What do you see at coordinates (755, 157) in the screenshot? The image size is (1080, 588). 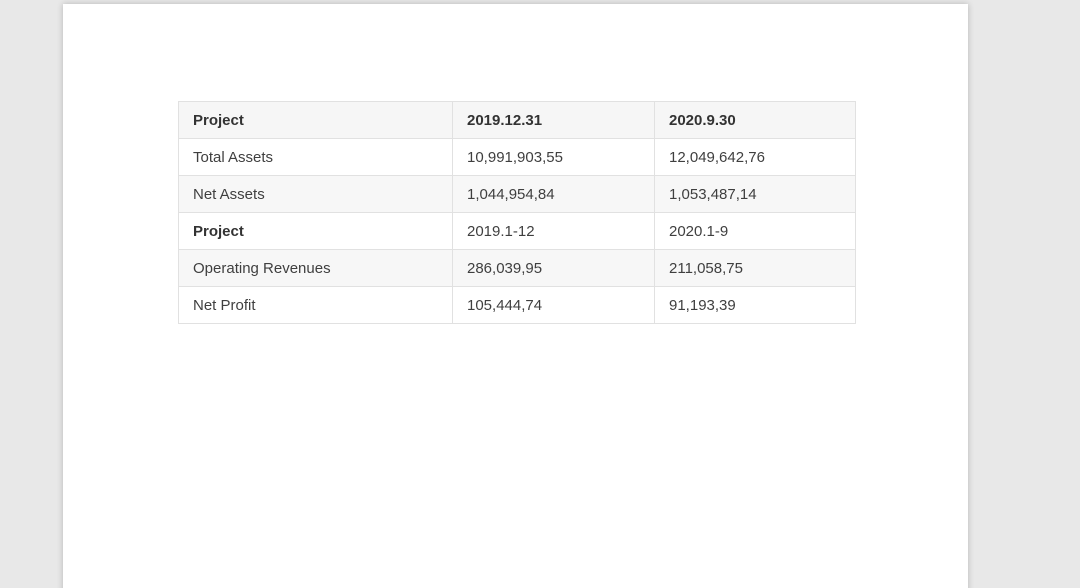 I see `value-2020: 12,049,642,76` at bounding box center [755, 157].